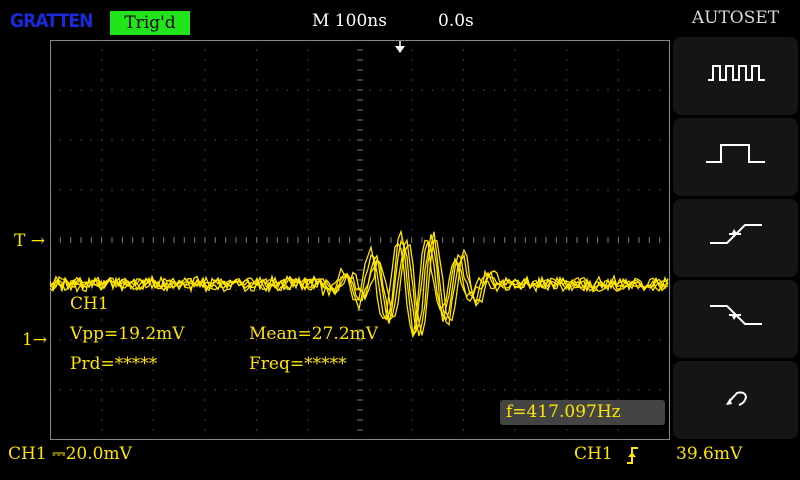 Image resolution: width=800 pixels, height=480 pixels. Describe the element at coordinates (736, 73) in the screenshot. I see `multi-period-square-wave-icon` at that location.